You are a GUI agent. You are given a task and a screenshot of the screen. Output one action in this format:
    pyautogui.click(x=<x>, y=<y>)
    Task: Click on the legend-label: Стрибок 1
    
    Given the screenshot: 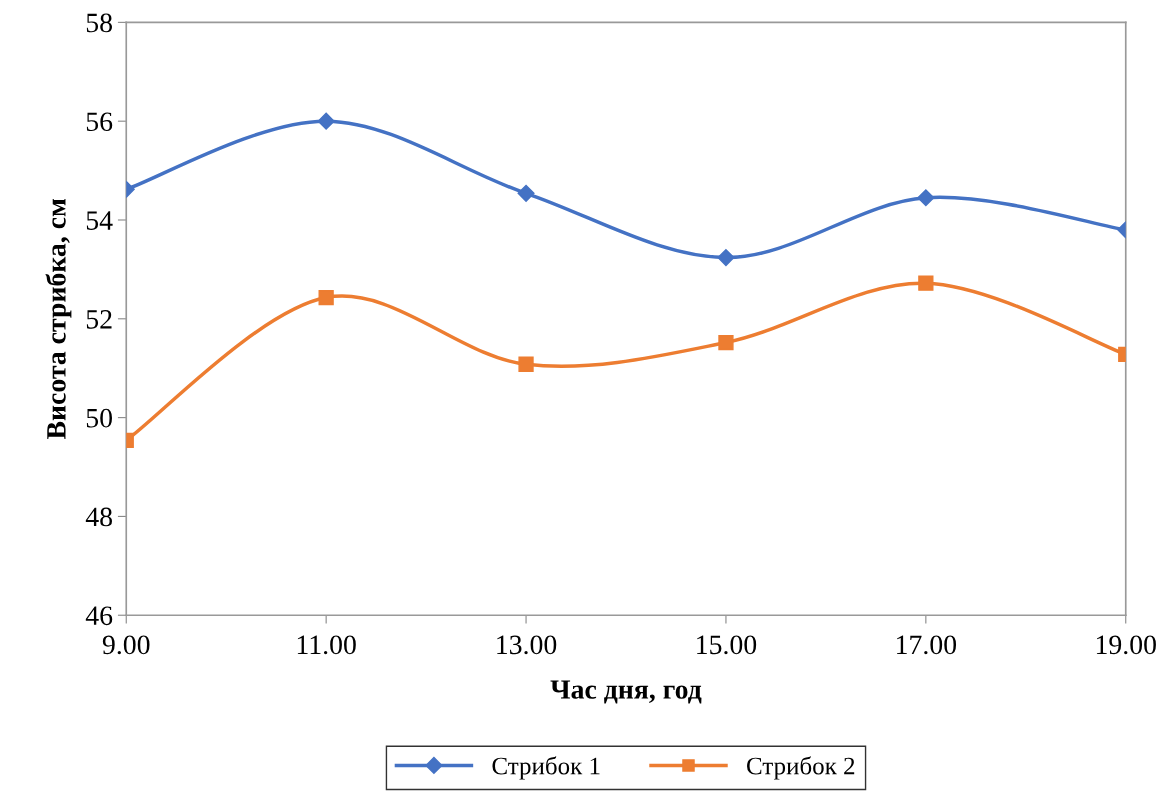 What is the action you would take?
    pyautogui.click(x=546, y=768)
    